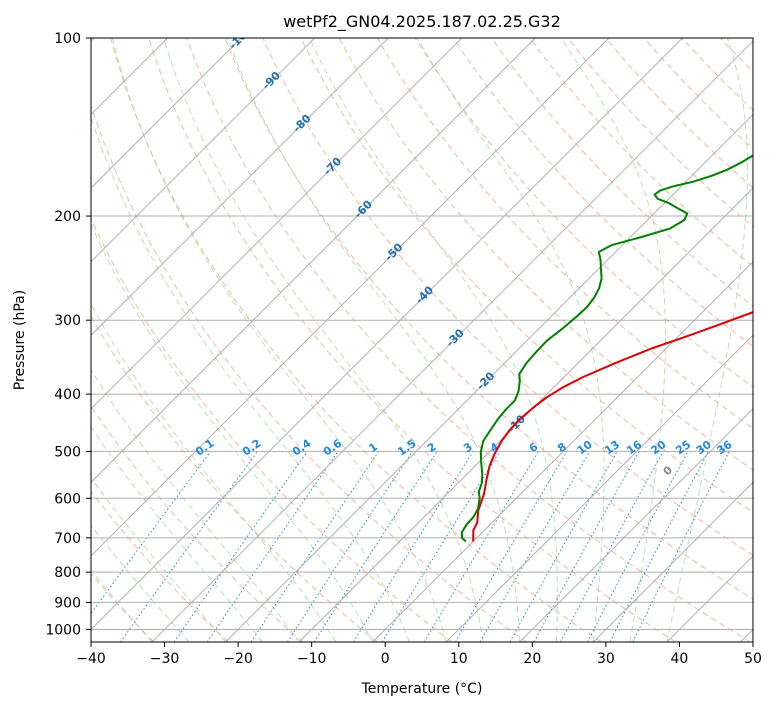  I want to click on y-tick-label: 600, so click(67, 499).